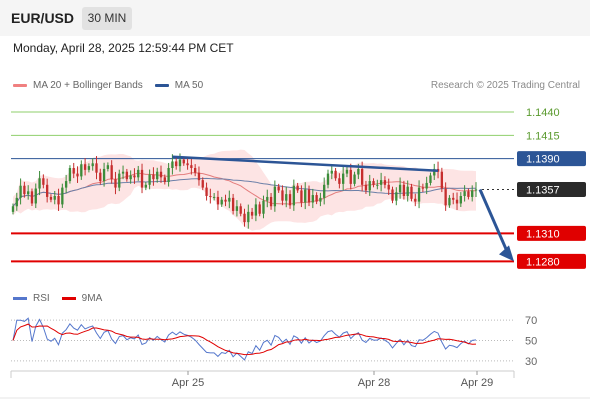 Image resolution: width=590 pixels, height=400 pixels. What do you see at coordinates (161, 85) in the screenshot?
I see `legend-swatch-ma50` at bounding box center [161, 85].